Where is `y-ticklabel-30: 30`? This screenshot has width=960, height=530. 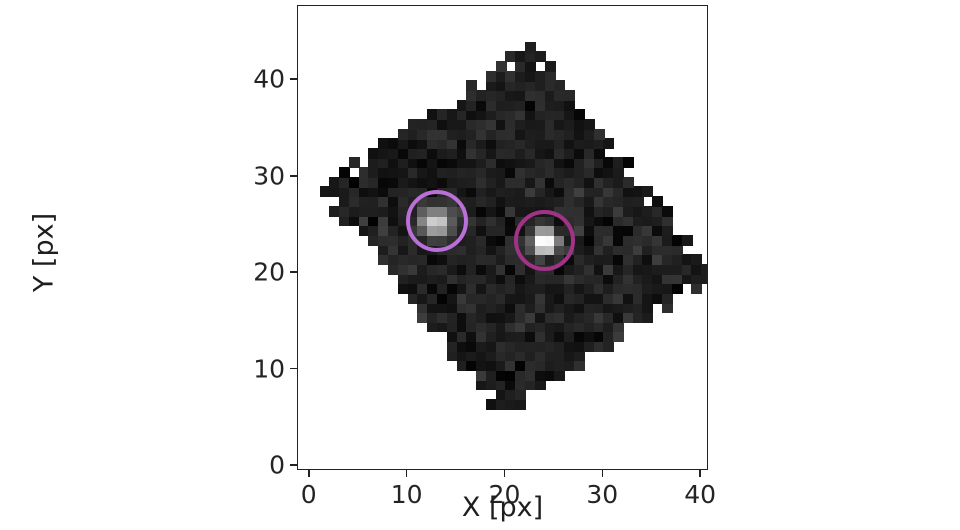
y-ticklabel-30: 30 is located at coordinates (269, 176).